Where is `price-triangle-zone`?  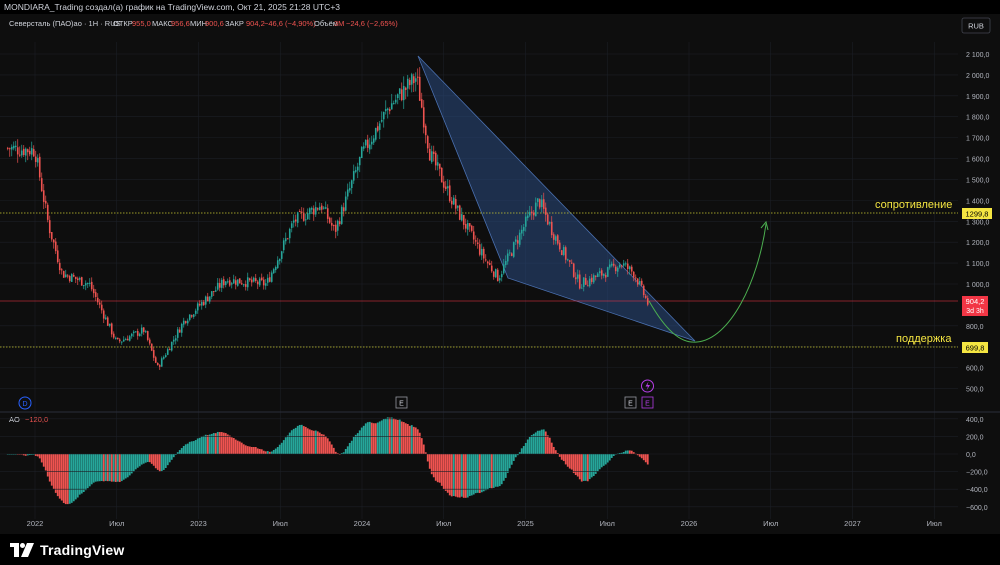 price-triangle-zone is located at coordinates (556, 198).